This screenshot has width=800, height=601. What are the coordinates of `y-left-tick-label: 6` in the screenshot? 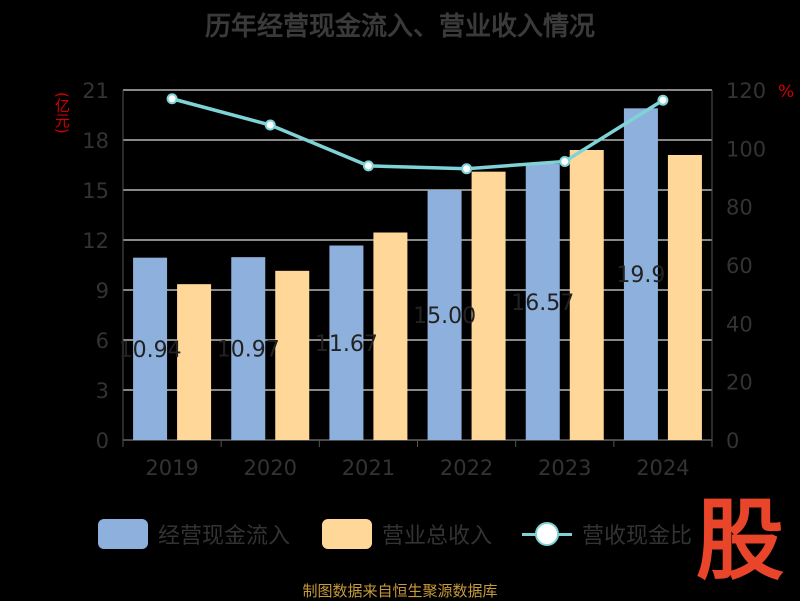 It's located at (102, 341).